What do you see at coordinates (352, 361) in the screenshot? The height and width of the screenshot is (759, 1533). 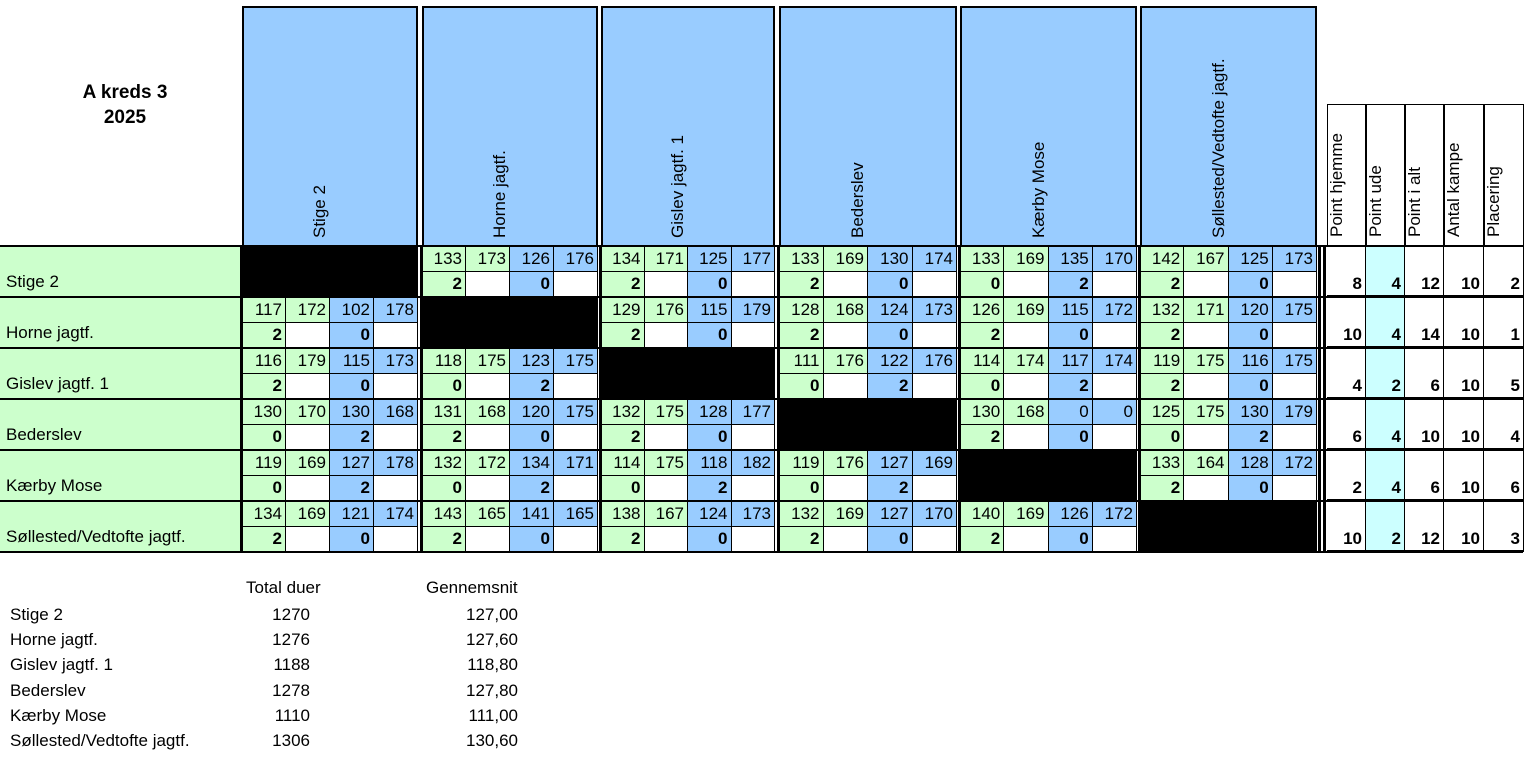 I see `score-cell: 115` at bounding box center [352, 361].